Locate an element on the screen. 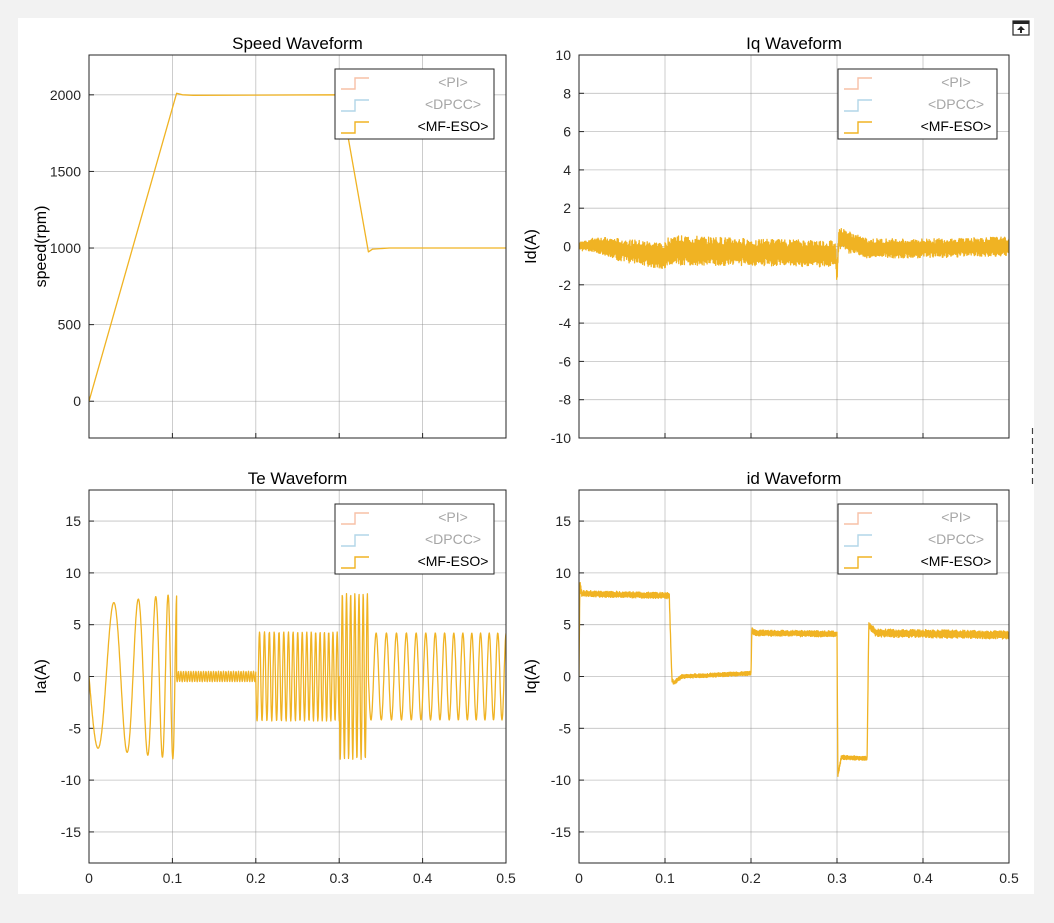 The width and height of the screenshot is (1054, 923). splitter-handle is located at coordinates (1032, 458).